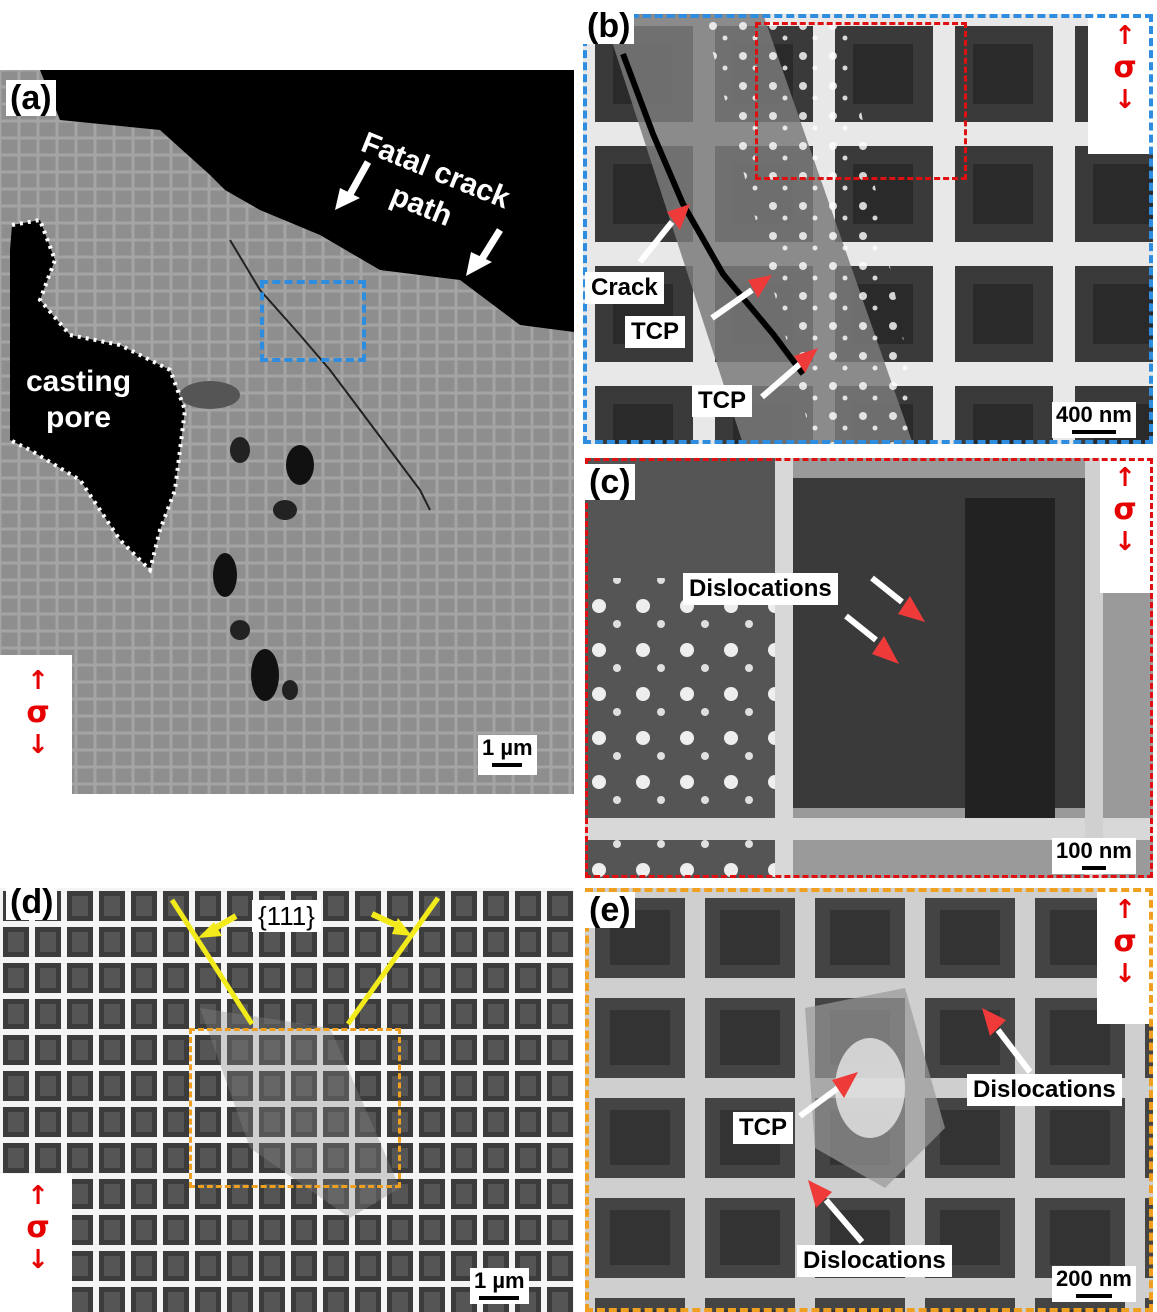 This screenshot has width=1157, height=1312. I want to click on panel-b-label: (b), so click(609, 26).